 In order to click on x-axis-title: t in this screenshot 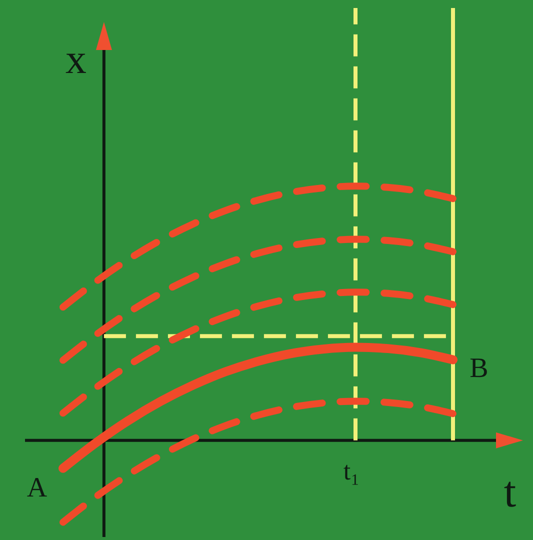, I will do `click(510, 491)`.